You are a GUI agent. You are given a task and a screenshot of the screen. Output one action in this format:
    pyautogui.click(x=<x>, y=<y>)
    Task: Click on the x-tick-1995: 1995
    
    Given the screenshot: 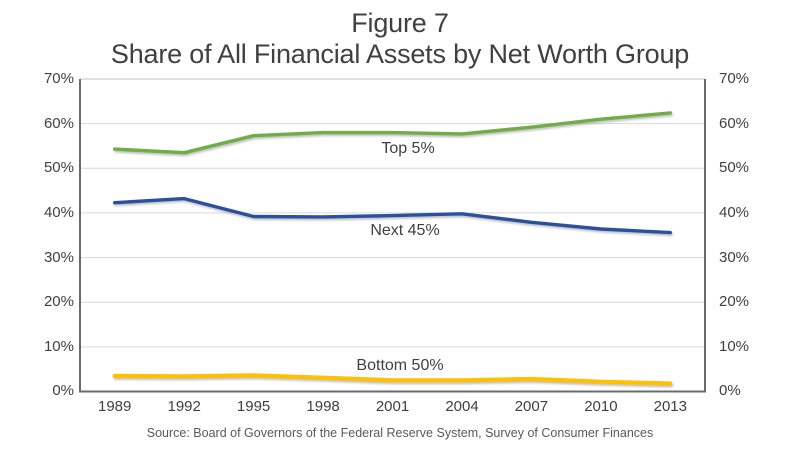 What is the action you would take?
    pyautogui.click(x=253, y=406)
    